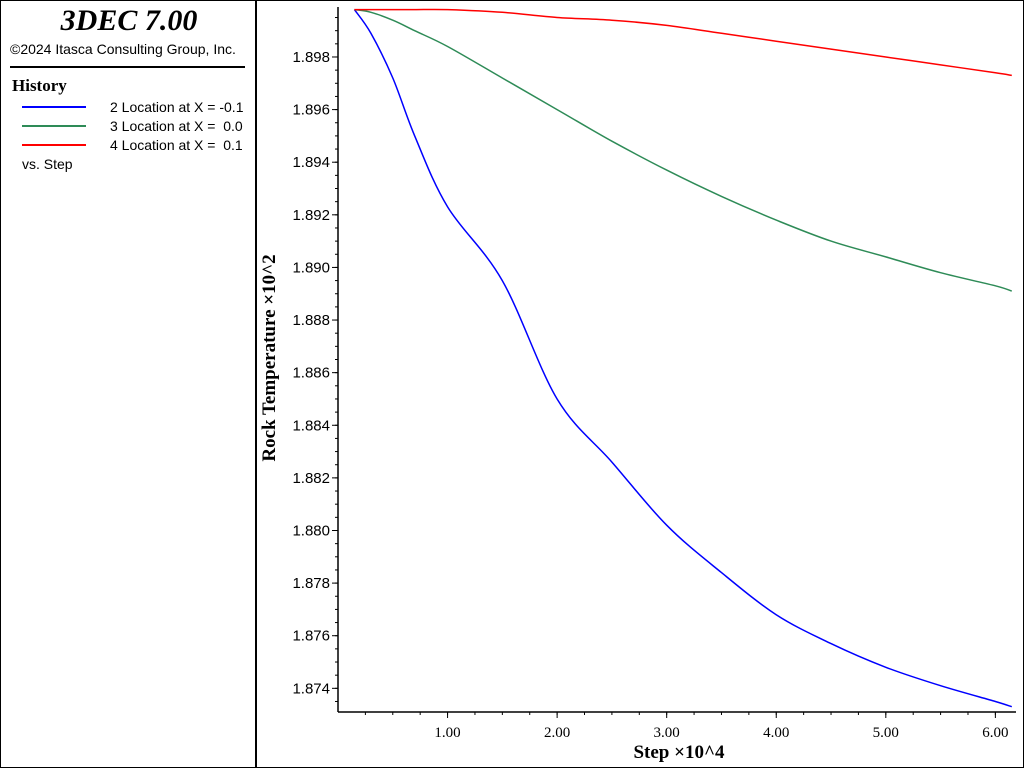 Image resolution: width=1024 pixels, height=768 pixels. I want to click on y-tick-label: 1.876, so click(311, 636).